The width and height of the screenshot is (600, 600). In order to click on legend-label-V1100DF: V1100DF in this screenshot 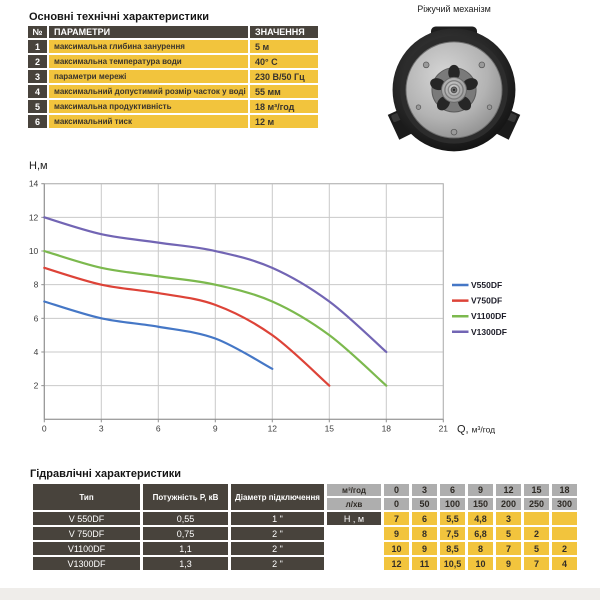, I will do `click(488, 316)`.